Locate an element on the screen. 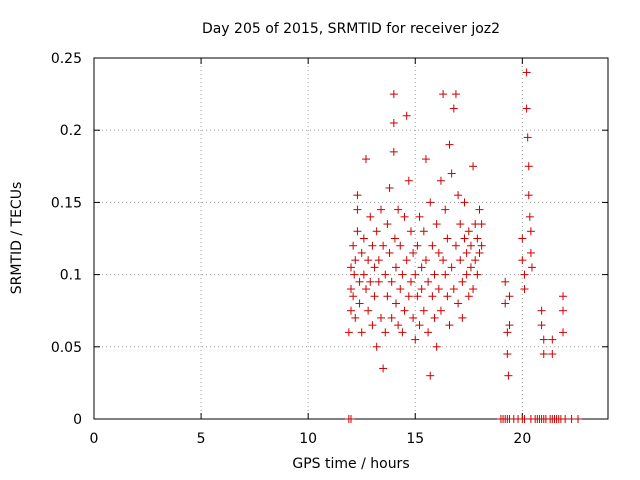  y-tick-label: 0.05 is located at coordinates (66, 348).